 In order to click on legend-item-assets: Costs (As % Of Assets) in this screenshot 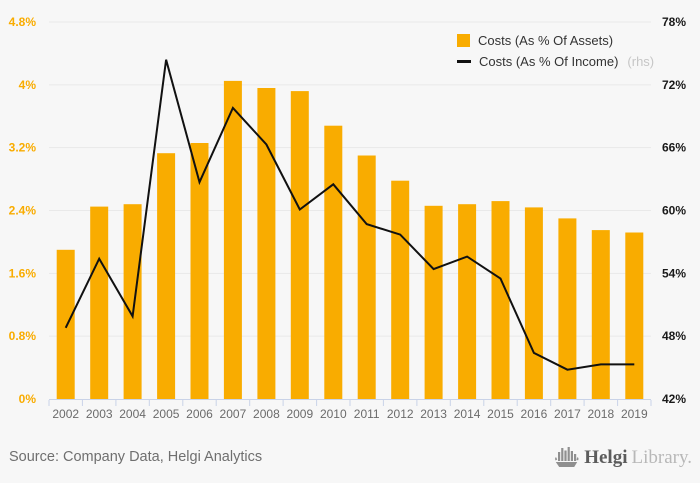, I will do `click(555, 40)`.